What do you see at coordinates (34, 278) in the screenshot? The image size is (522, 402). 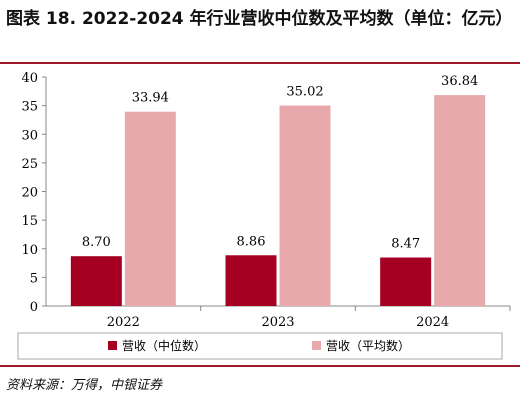 I see `y-tick-label: 5` at bounding box center [34, 278].